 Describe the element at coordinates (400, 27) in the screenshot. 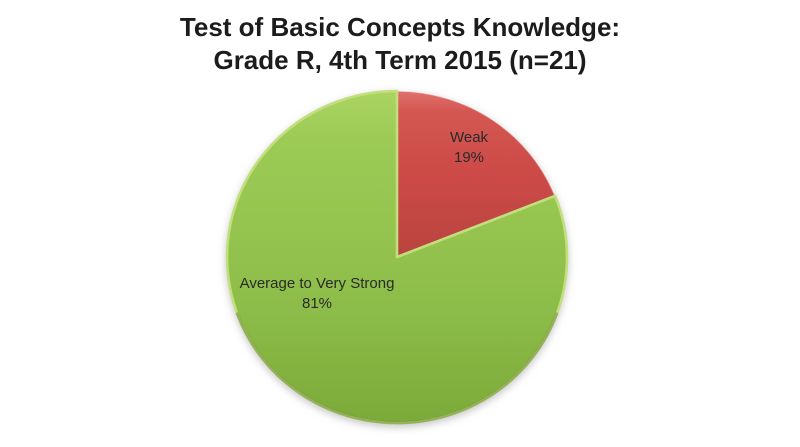

I see `chart-title-line-1: Test of Basic Concepts Knowledge:` at that location.